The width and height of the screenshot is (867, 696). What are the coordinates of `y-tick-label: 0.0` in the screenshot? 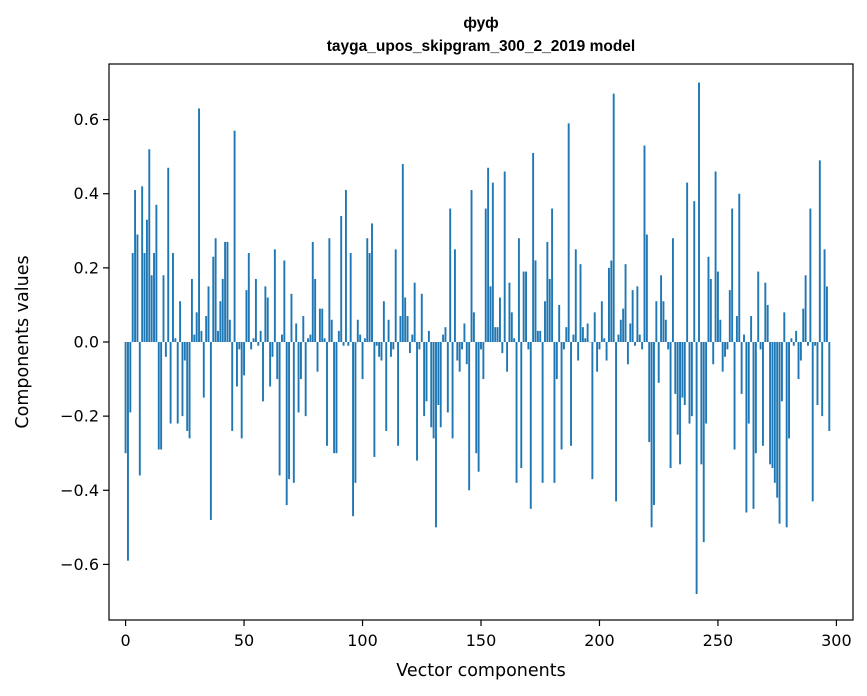 It's located at (86, 342).